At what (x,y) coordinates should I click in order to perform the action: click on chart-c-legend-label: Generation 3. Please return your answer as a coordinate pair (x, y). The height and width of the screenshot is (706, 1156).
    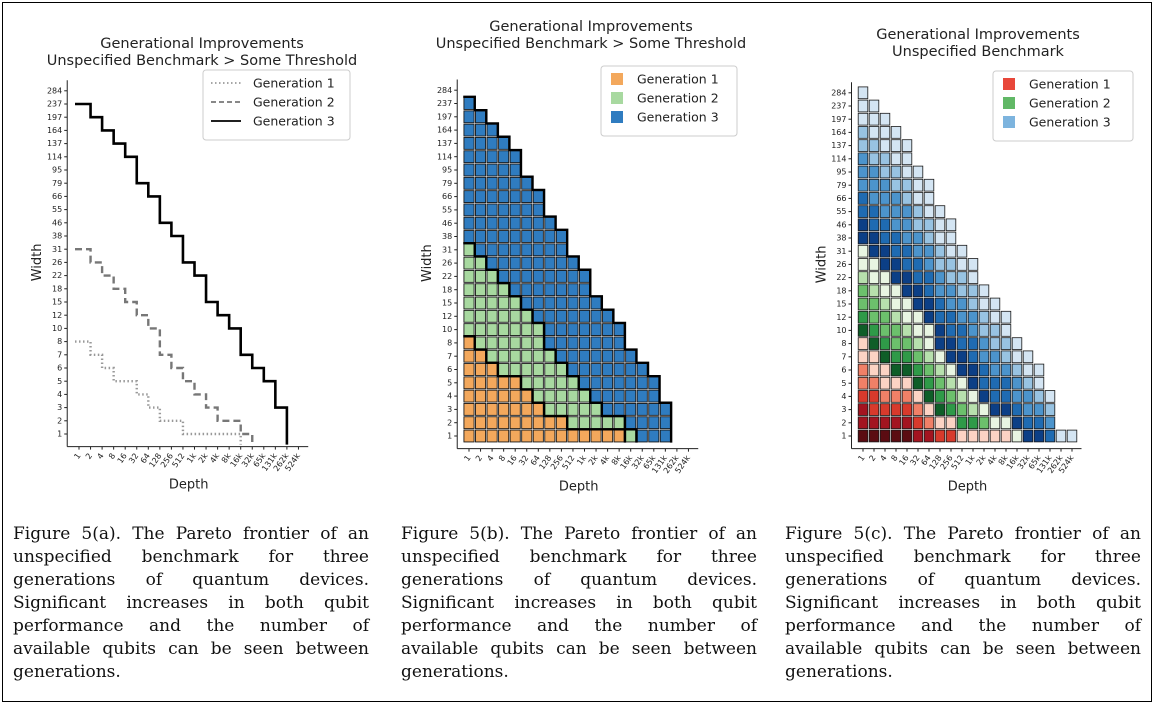
    Looking at the image, I should click on (1070, 122).